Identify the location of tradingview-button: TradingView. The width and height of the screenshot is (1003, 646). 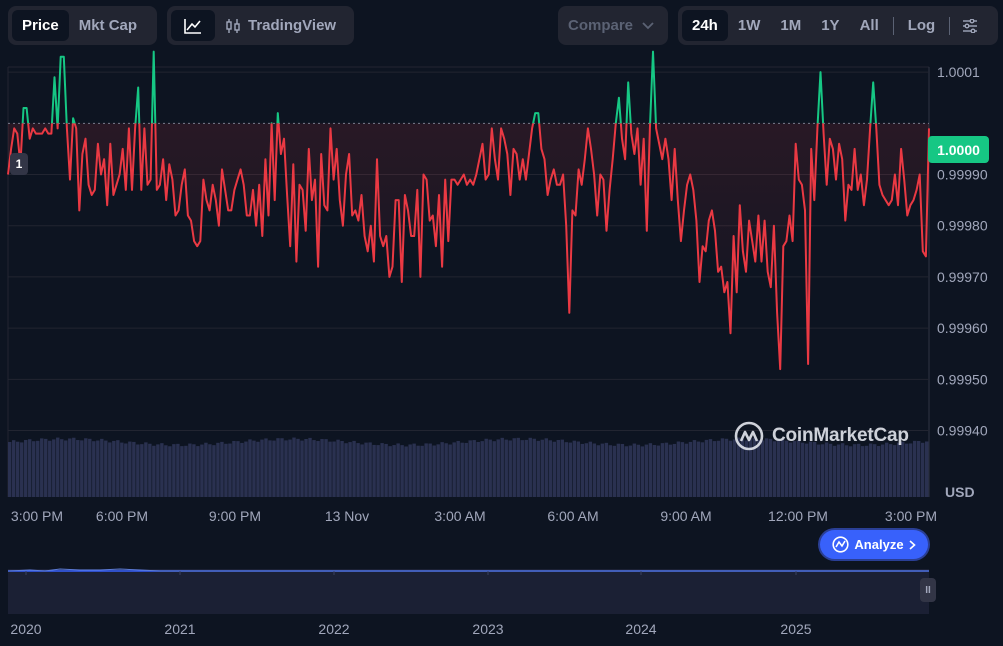
(280, 25).